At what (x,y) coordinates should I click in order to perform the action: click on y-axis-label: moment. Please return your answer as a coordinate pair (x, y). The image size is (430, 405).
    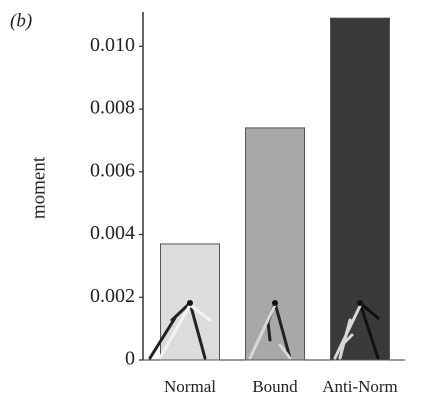
    Looking at the image, I should click on (38, 187).